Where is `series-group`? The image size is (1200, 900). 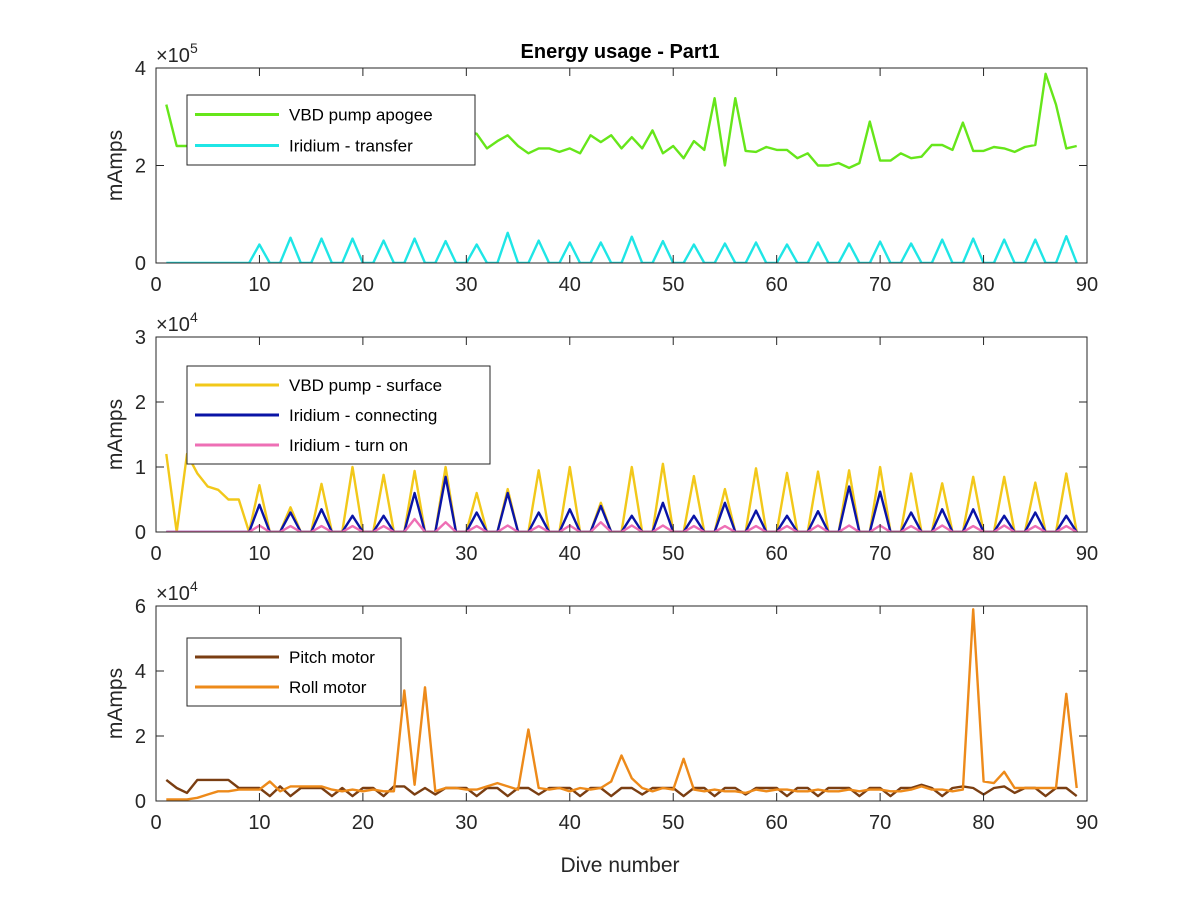
series-group is located at coordinates (621, 492).